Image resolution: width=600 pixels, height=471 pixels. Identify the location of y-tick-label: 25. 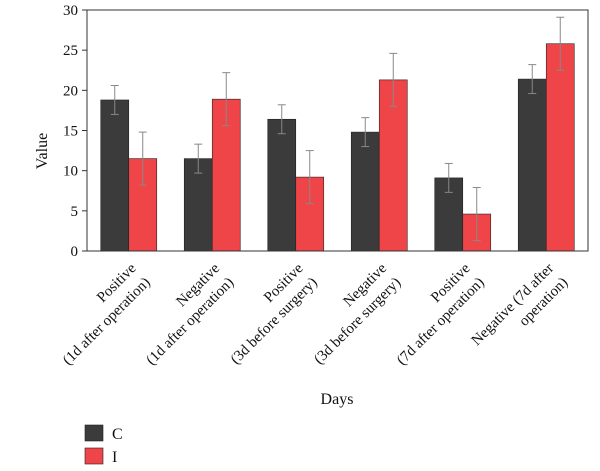
(70, 51).